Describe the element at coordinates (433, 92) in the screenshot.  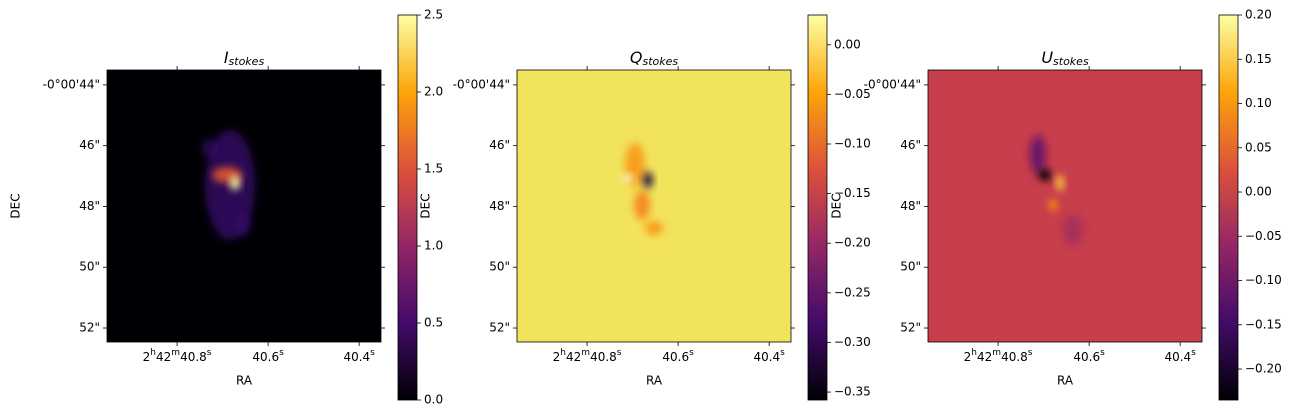
I see `colorbar-tick-label: 2.0` at that location.